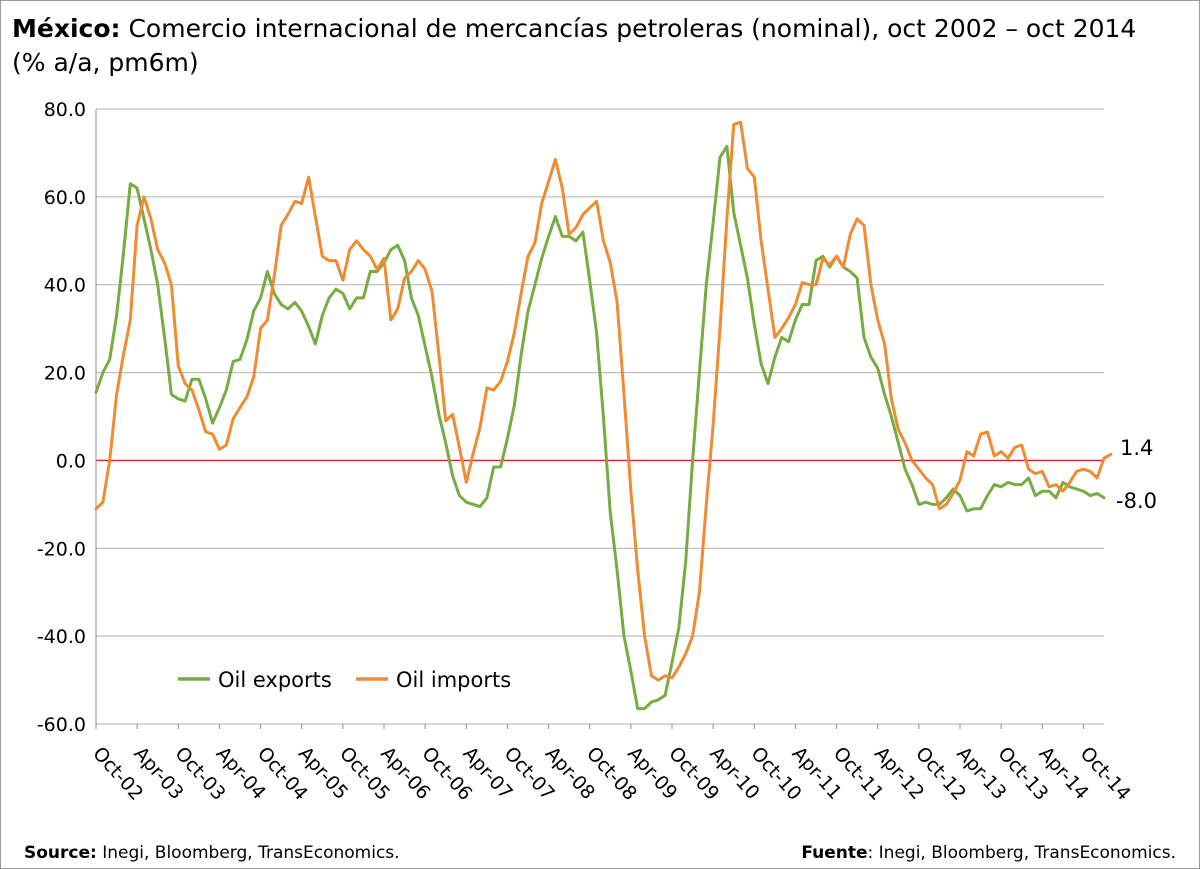 The image size is (1200, 869). What do you see at coordinates (71, 461) in the screenshot?
I see `y-tick-label: 0.0` at bounding box center [71, 461].